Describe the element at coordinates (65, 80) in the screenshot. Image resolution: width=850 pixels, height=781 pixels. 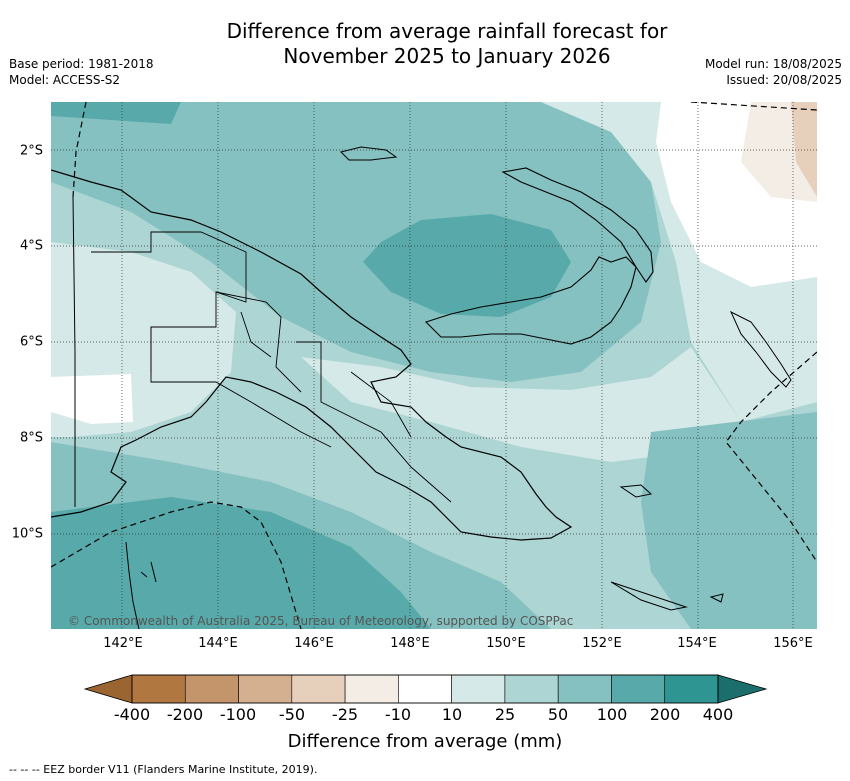
I see `model-name: Model: ACCESS-S2` at that location.